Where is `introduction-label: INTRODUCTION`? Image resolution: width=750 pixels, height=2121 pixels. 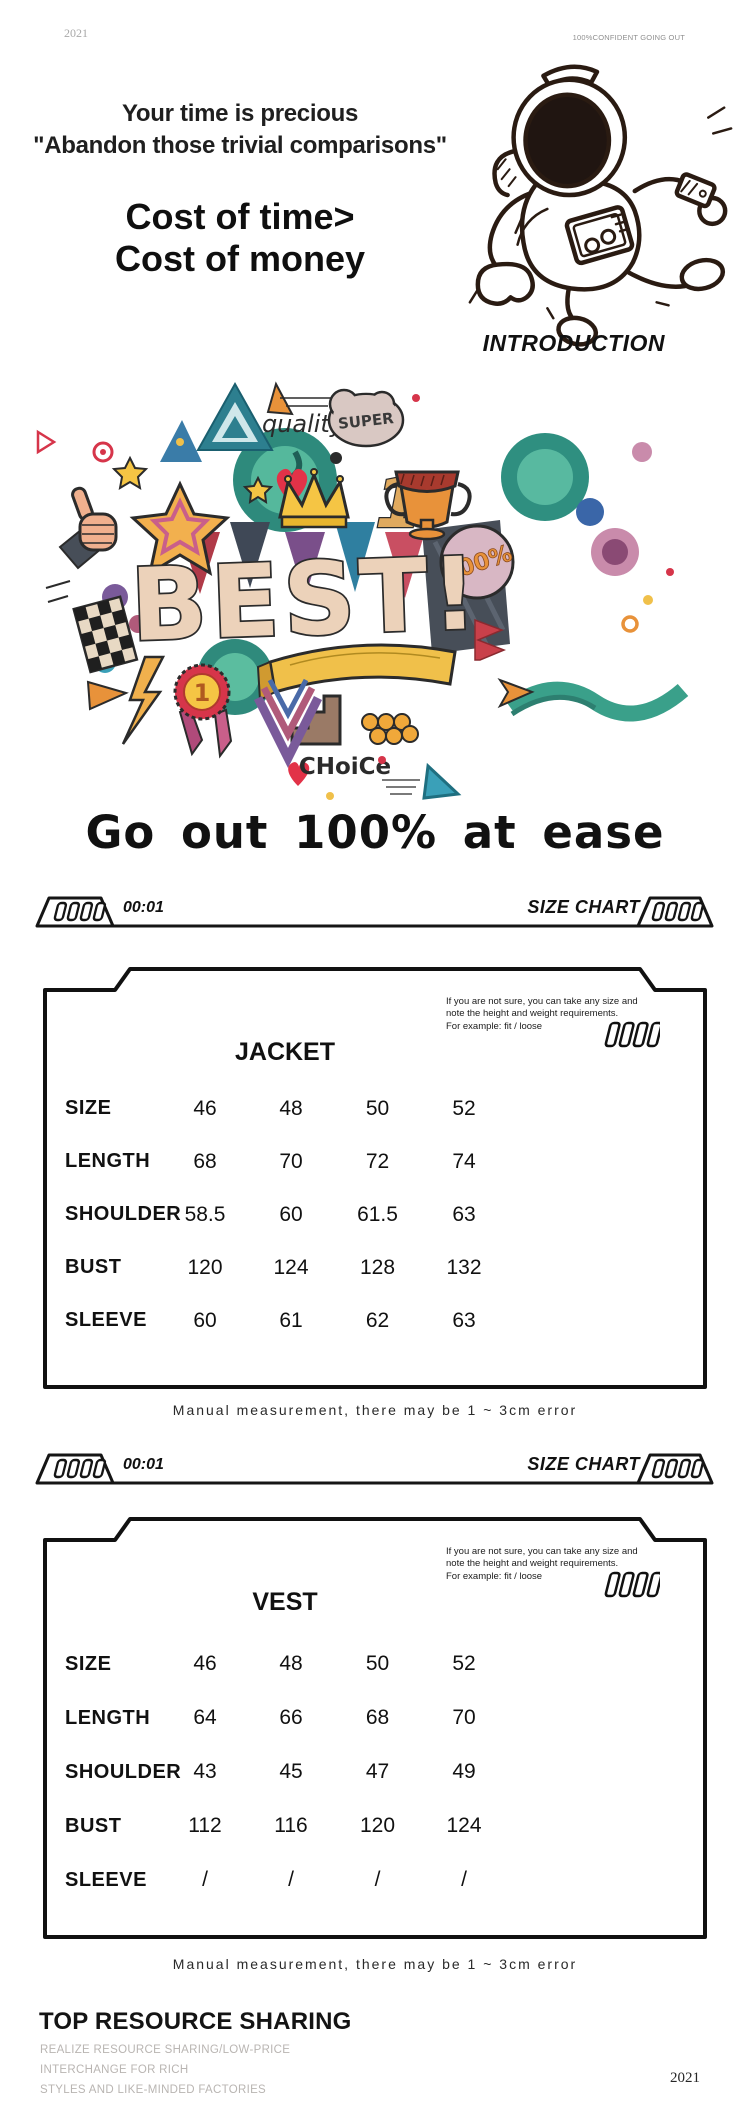 introduction-label: INTRODUCTION is located at coordinates (573, 343).